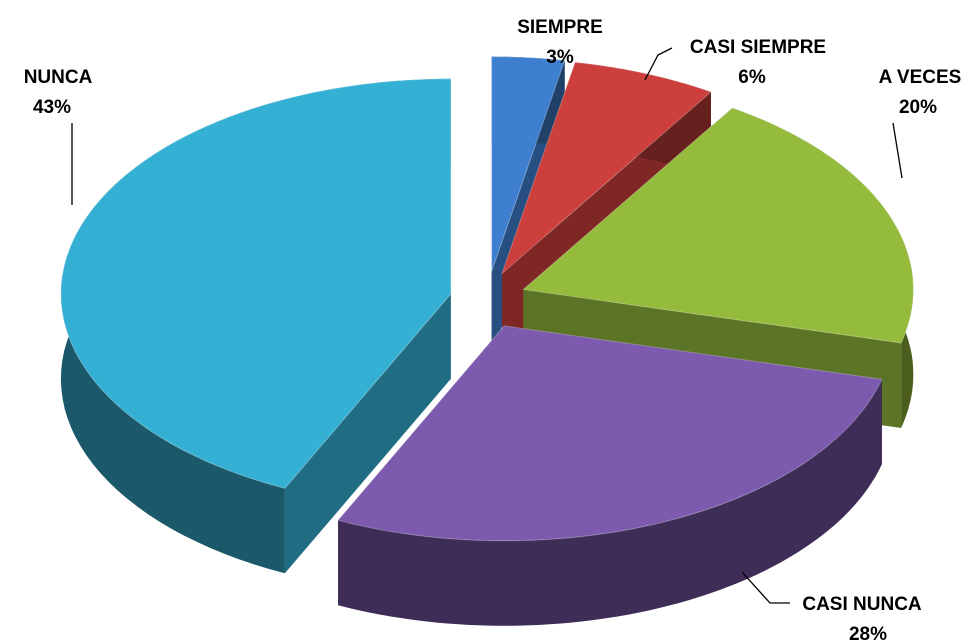 The width and height of the screenshot is (969, 644). What do you see at coordinates (560, 57) in the screenshot?
I see `value-label: 3%` at bounding box center [560, 57].